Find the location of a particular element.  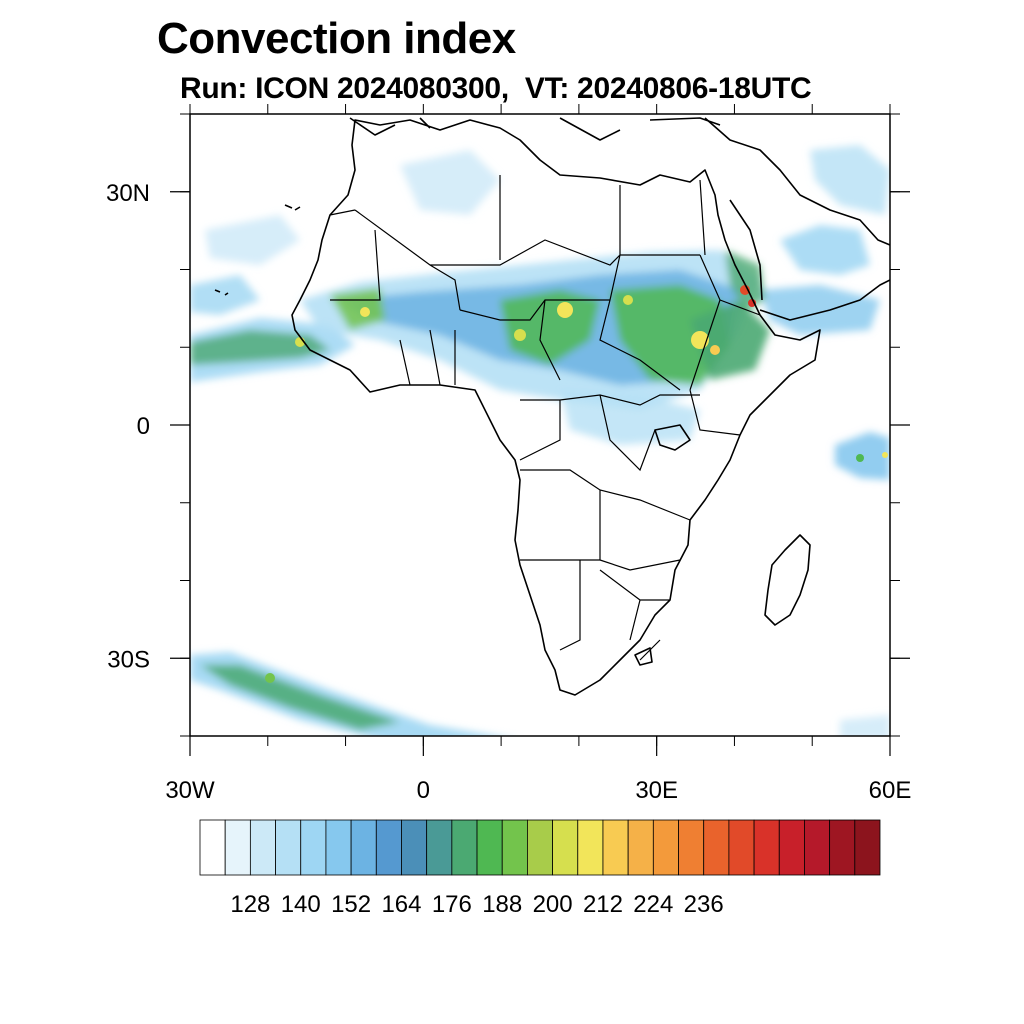

field-mauritania is located at coordinates (252, 240).